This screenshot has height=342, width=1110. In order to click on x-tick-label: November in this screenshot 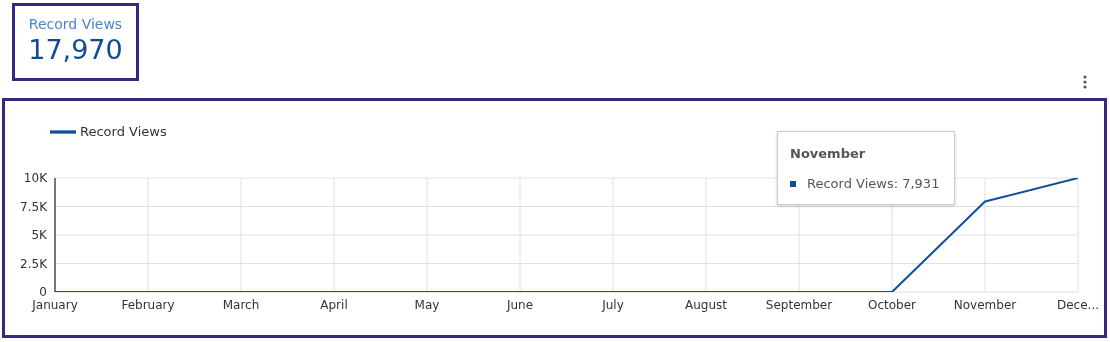, I will do `click(985, 304)`.